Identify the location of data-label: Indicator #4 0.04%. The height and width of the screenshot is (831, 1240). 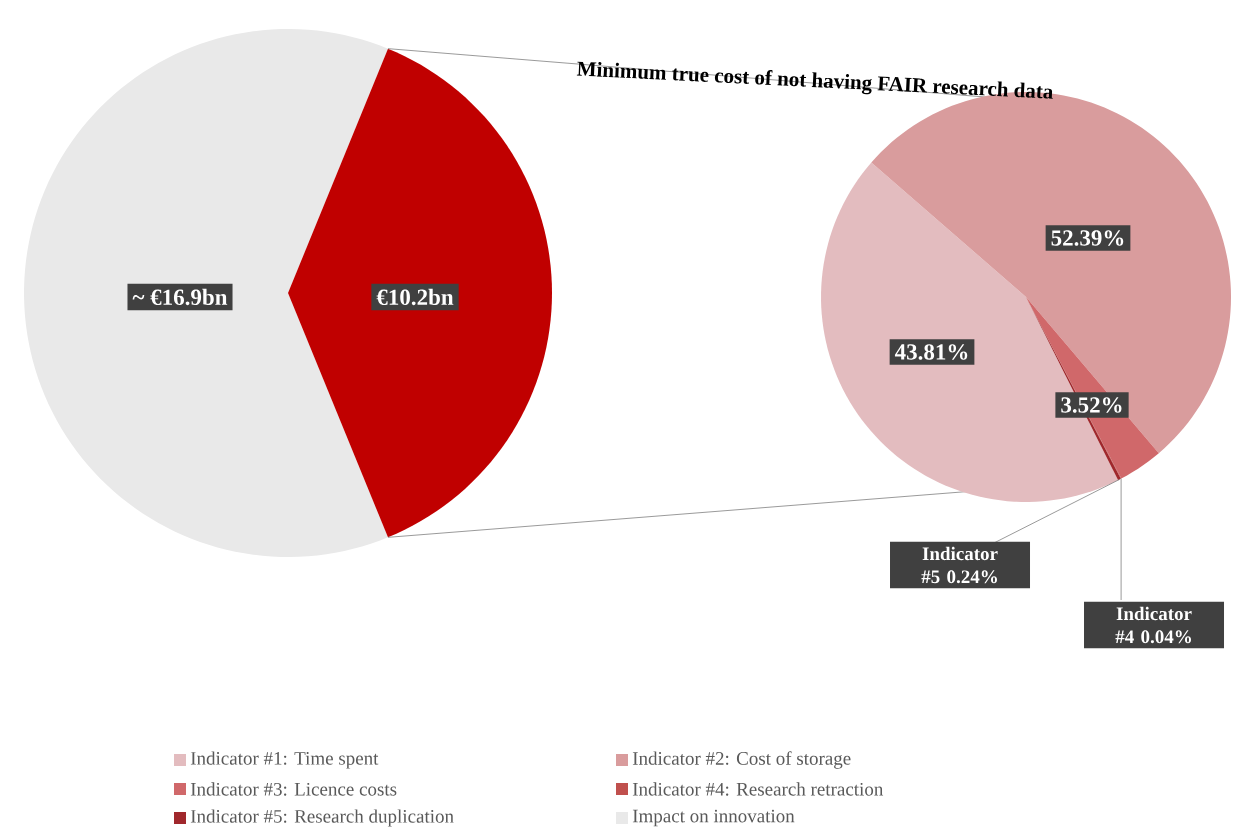
(1153, 625).